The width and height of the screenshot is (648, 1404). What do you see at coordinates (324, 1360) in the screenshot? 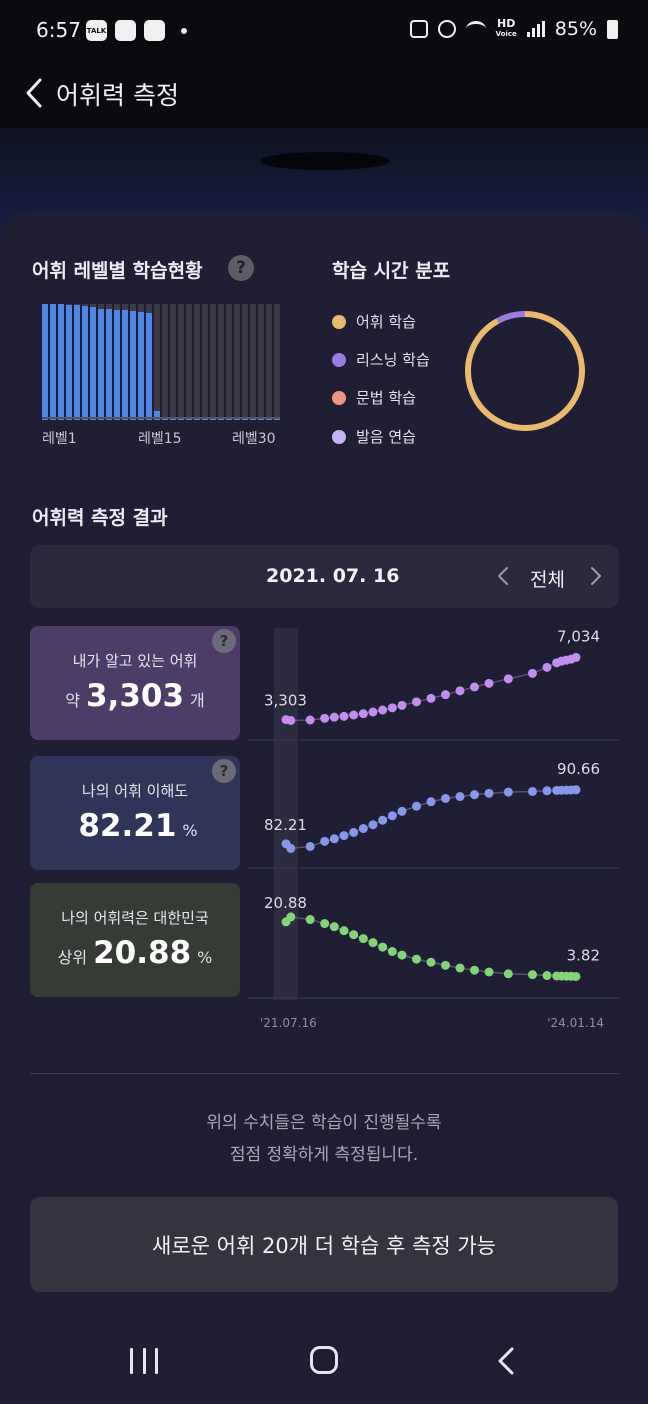
I see `home-icon` at bounding box center [324, 1360].